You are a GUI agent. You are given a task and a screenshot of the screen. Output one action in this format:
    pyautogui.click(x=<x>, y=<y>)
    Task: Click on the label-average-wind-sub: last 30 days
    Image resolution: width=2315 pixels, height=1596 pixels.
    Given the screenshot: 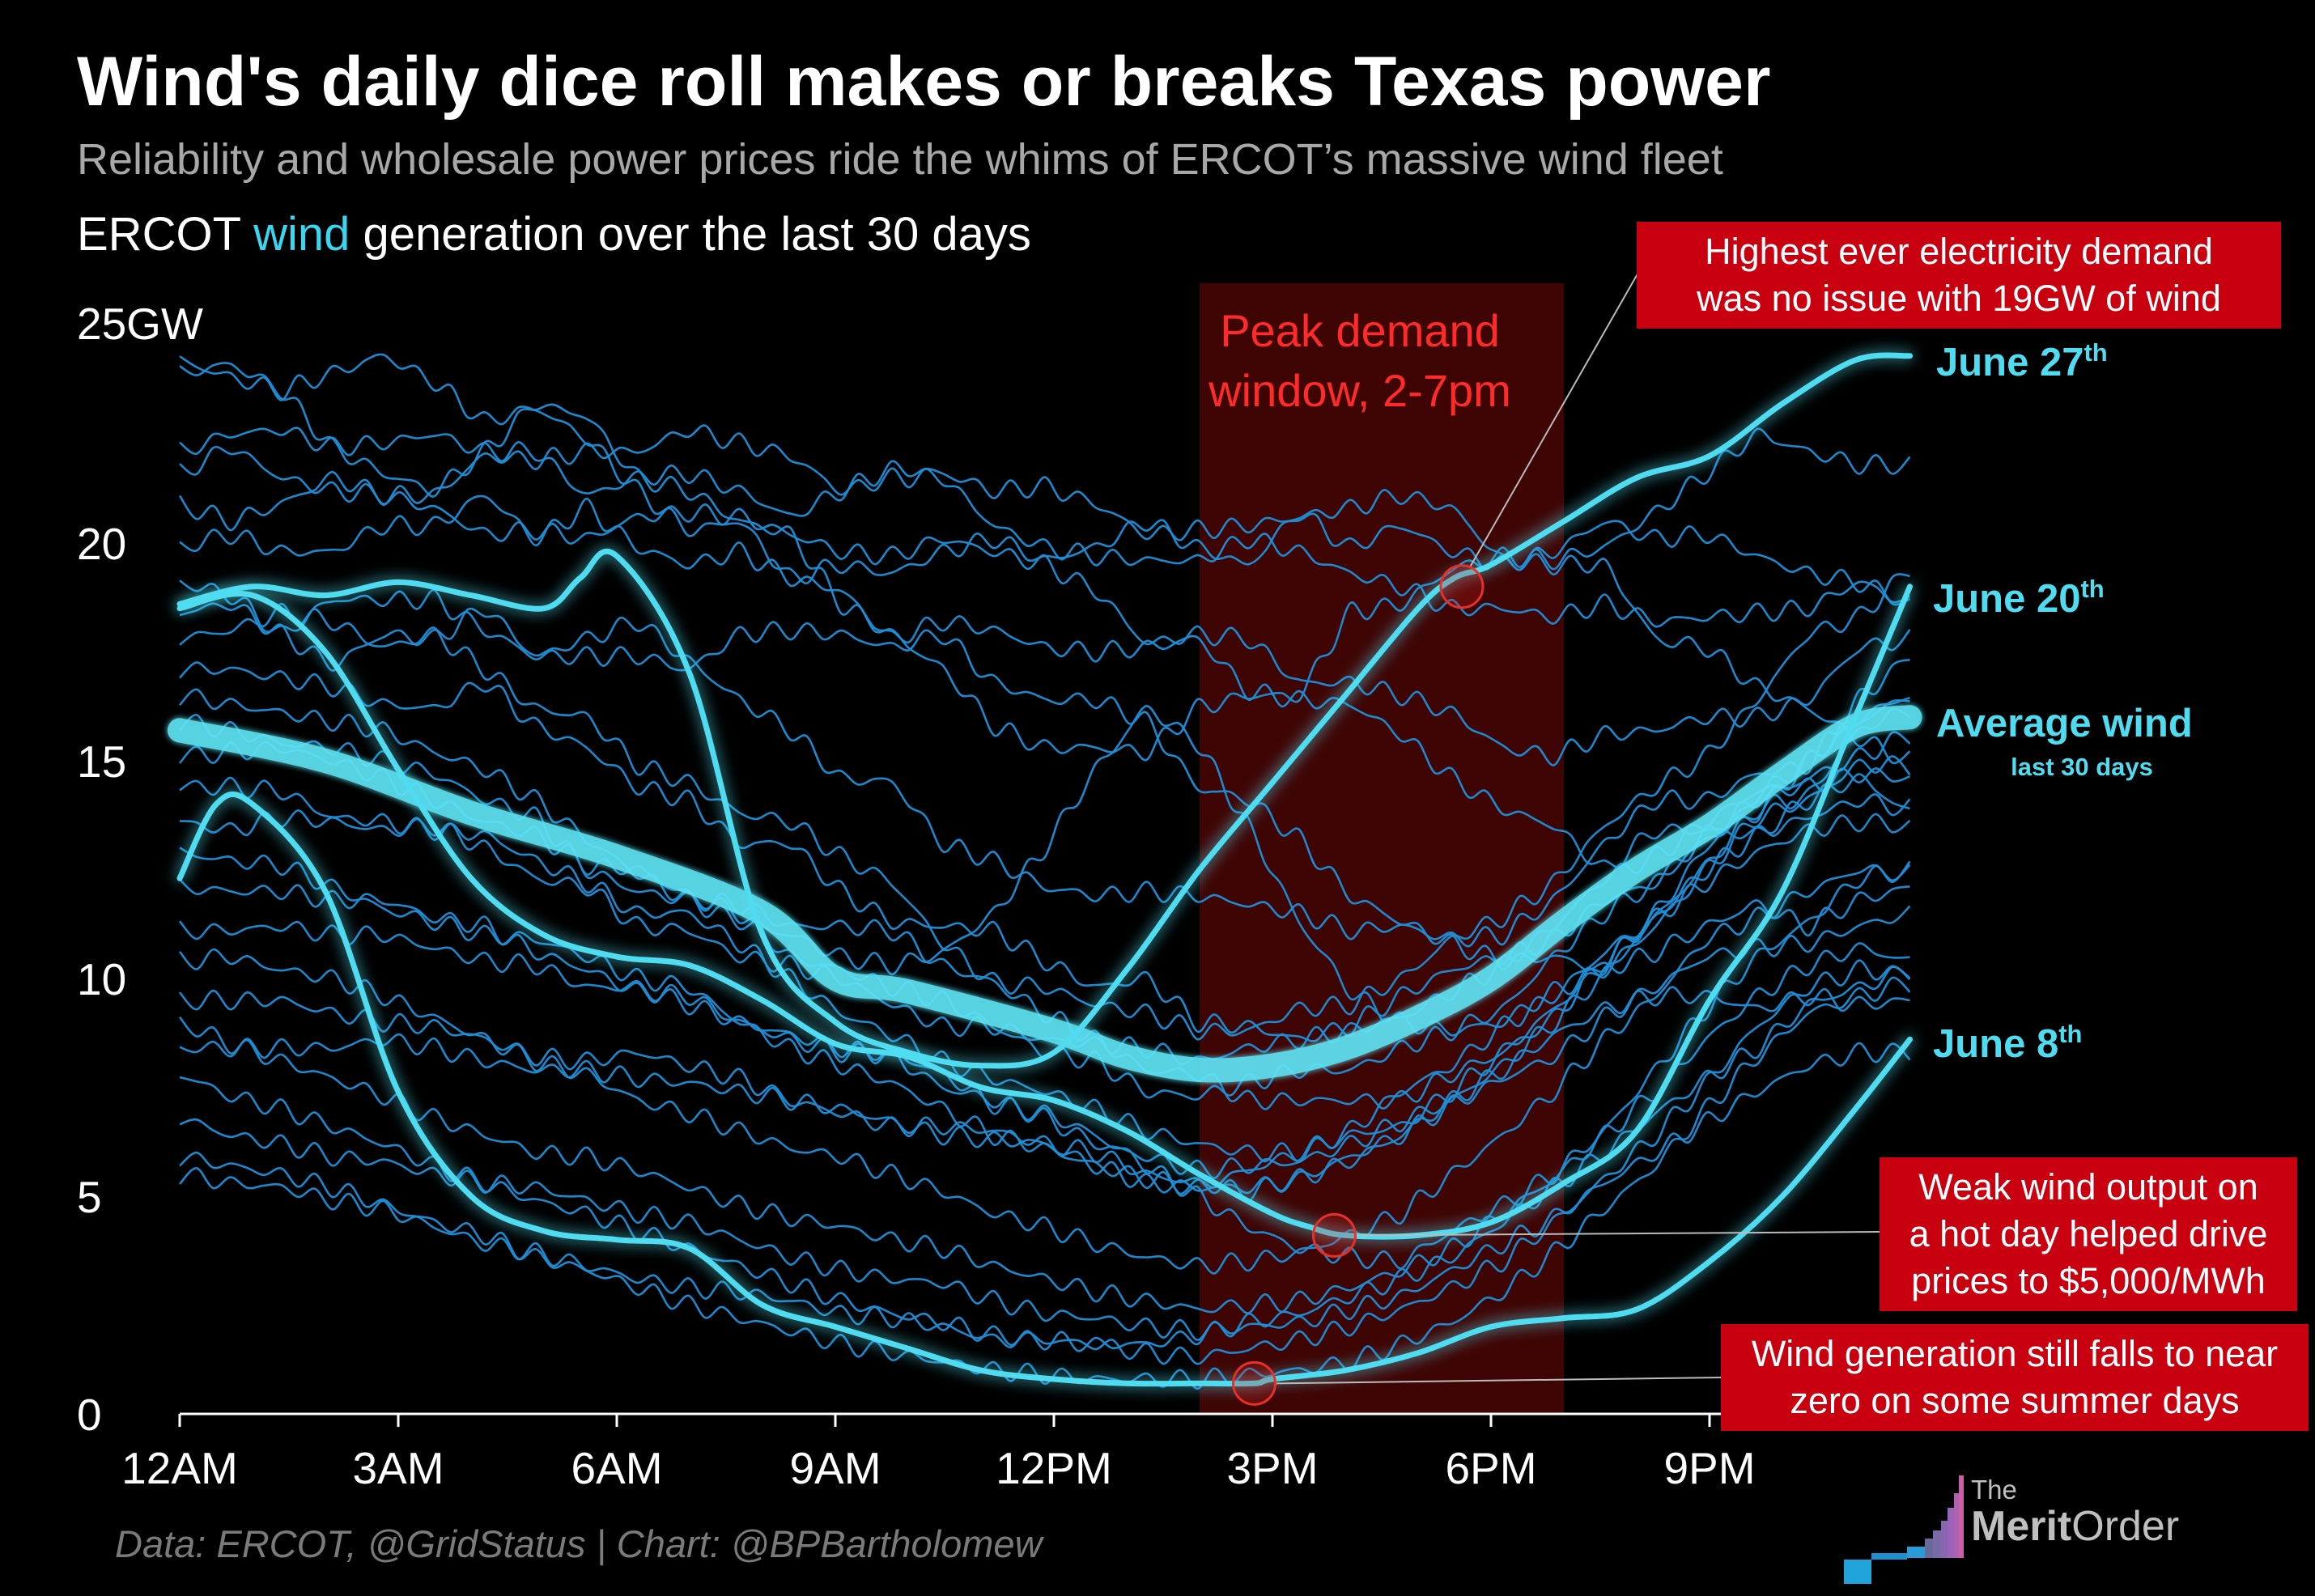 What is the action you would take?
    pyautogui.click(x=2082, y=767)
    